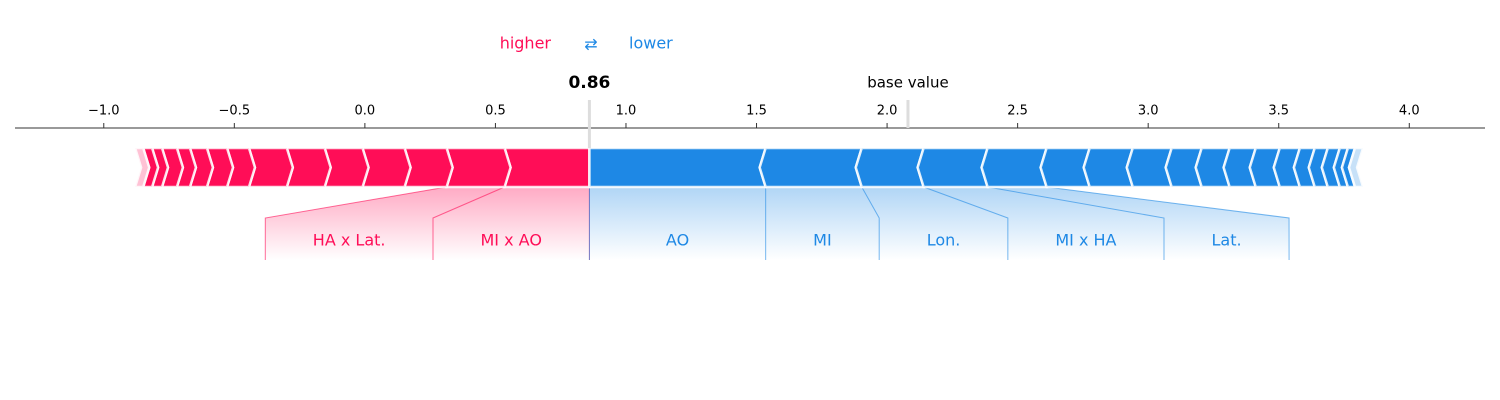 The image size is (1500, 400). What do you see at coordinates (1226, 240) in the screenshot?
I see `feature-label: Lat.` at bounding box center [1226, 240].